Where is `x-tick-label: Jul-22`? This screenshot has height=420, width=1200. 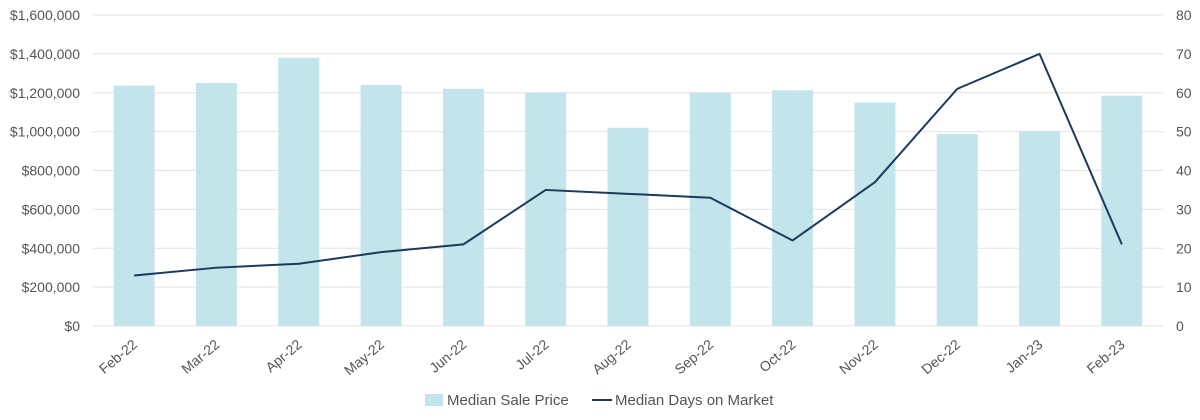 x-tick-label: Jul-22 is located at coordinates (532, 354).